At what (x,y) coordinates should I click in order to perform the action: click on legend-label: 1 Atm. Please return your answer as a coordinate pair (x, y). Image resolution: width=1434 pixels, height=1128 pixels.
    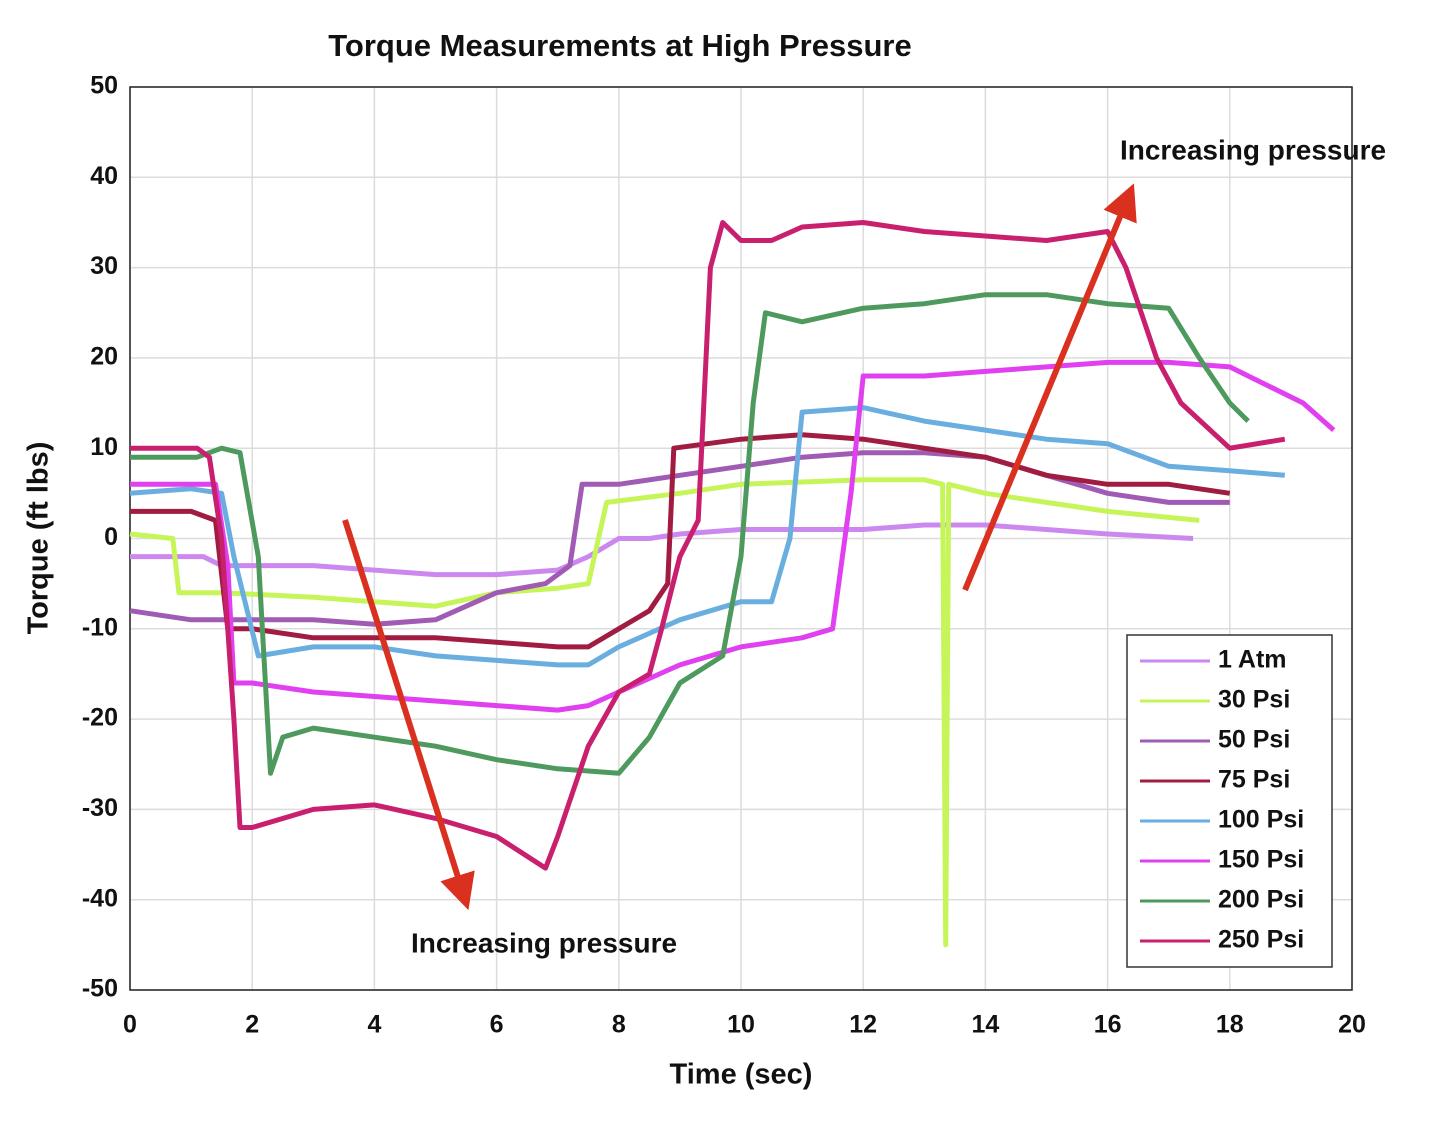
    Looking at the image, I should click on (1252, 660).